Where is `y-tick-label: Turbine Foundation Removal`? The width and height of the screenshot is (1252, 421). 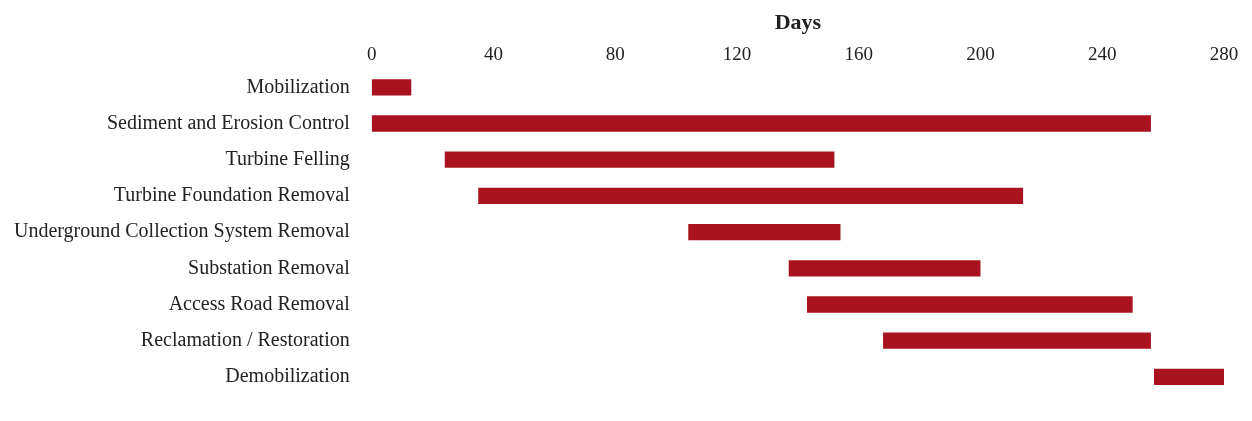 y-tick-label: Turbine Foundation Removal is located at coordinates (232, 194).